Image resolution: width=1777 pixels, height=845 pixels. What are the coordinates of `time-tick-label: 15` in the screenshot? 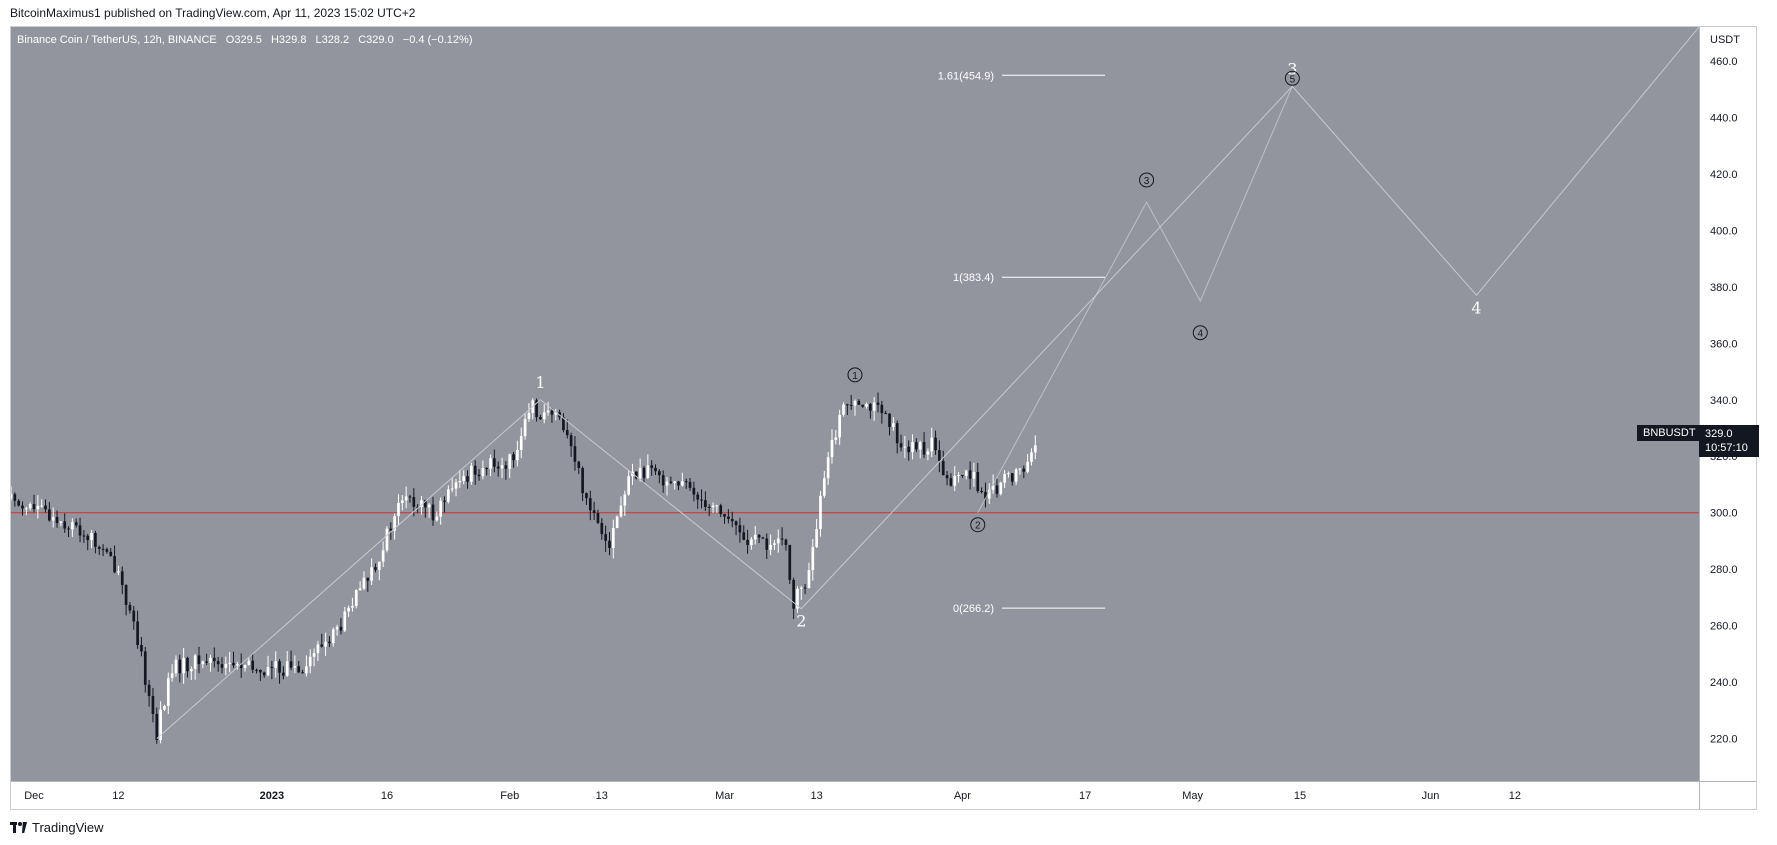 It's located at (1300, 796).